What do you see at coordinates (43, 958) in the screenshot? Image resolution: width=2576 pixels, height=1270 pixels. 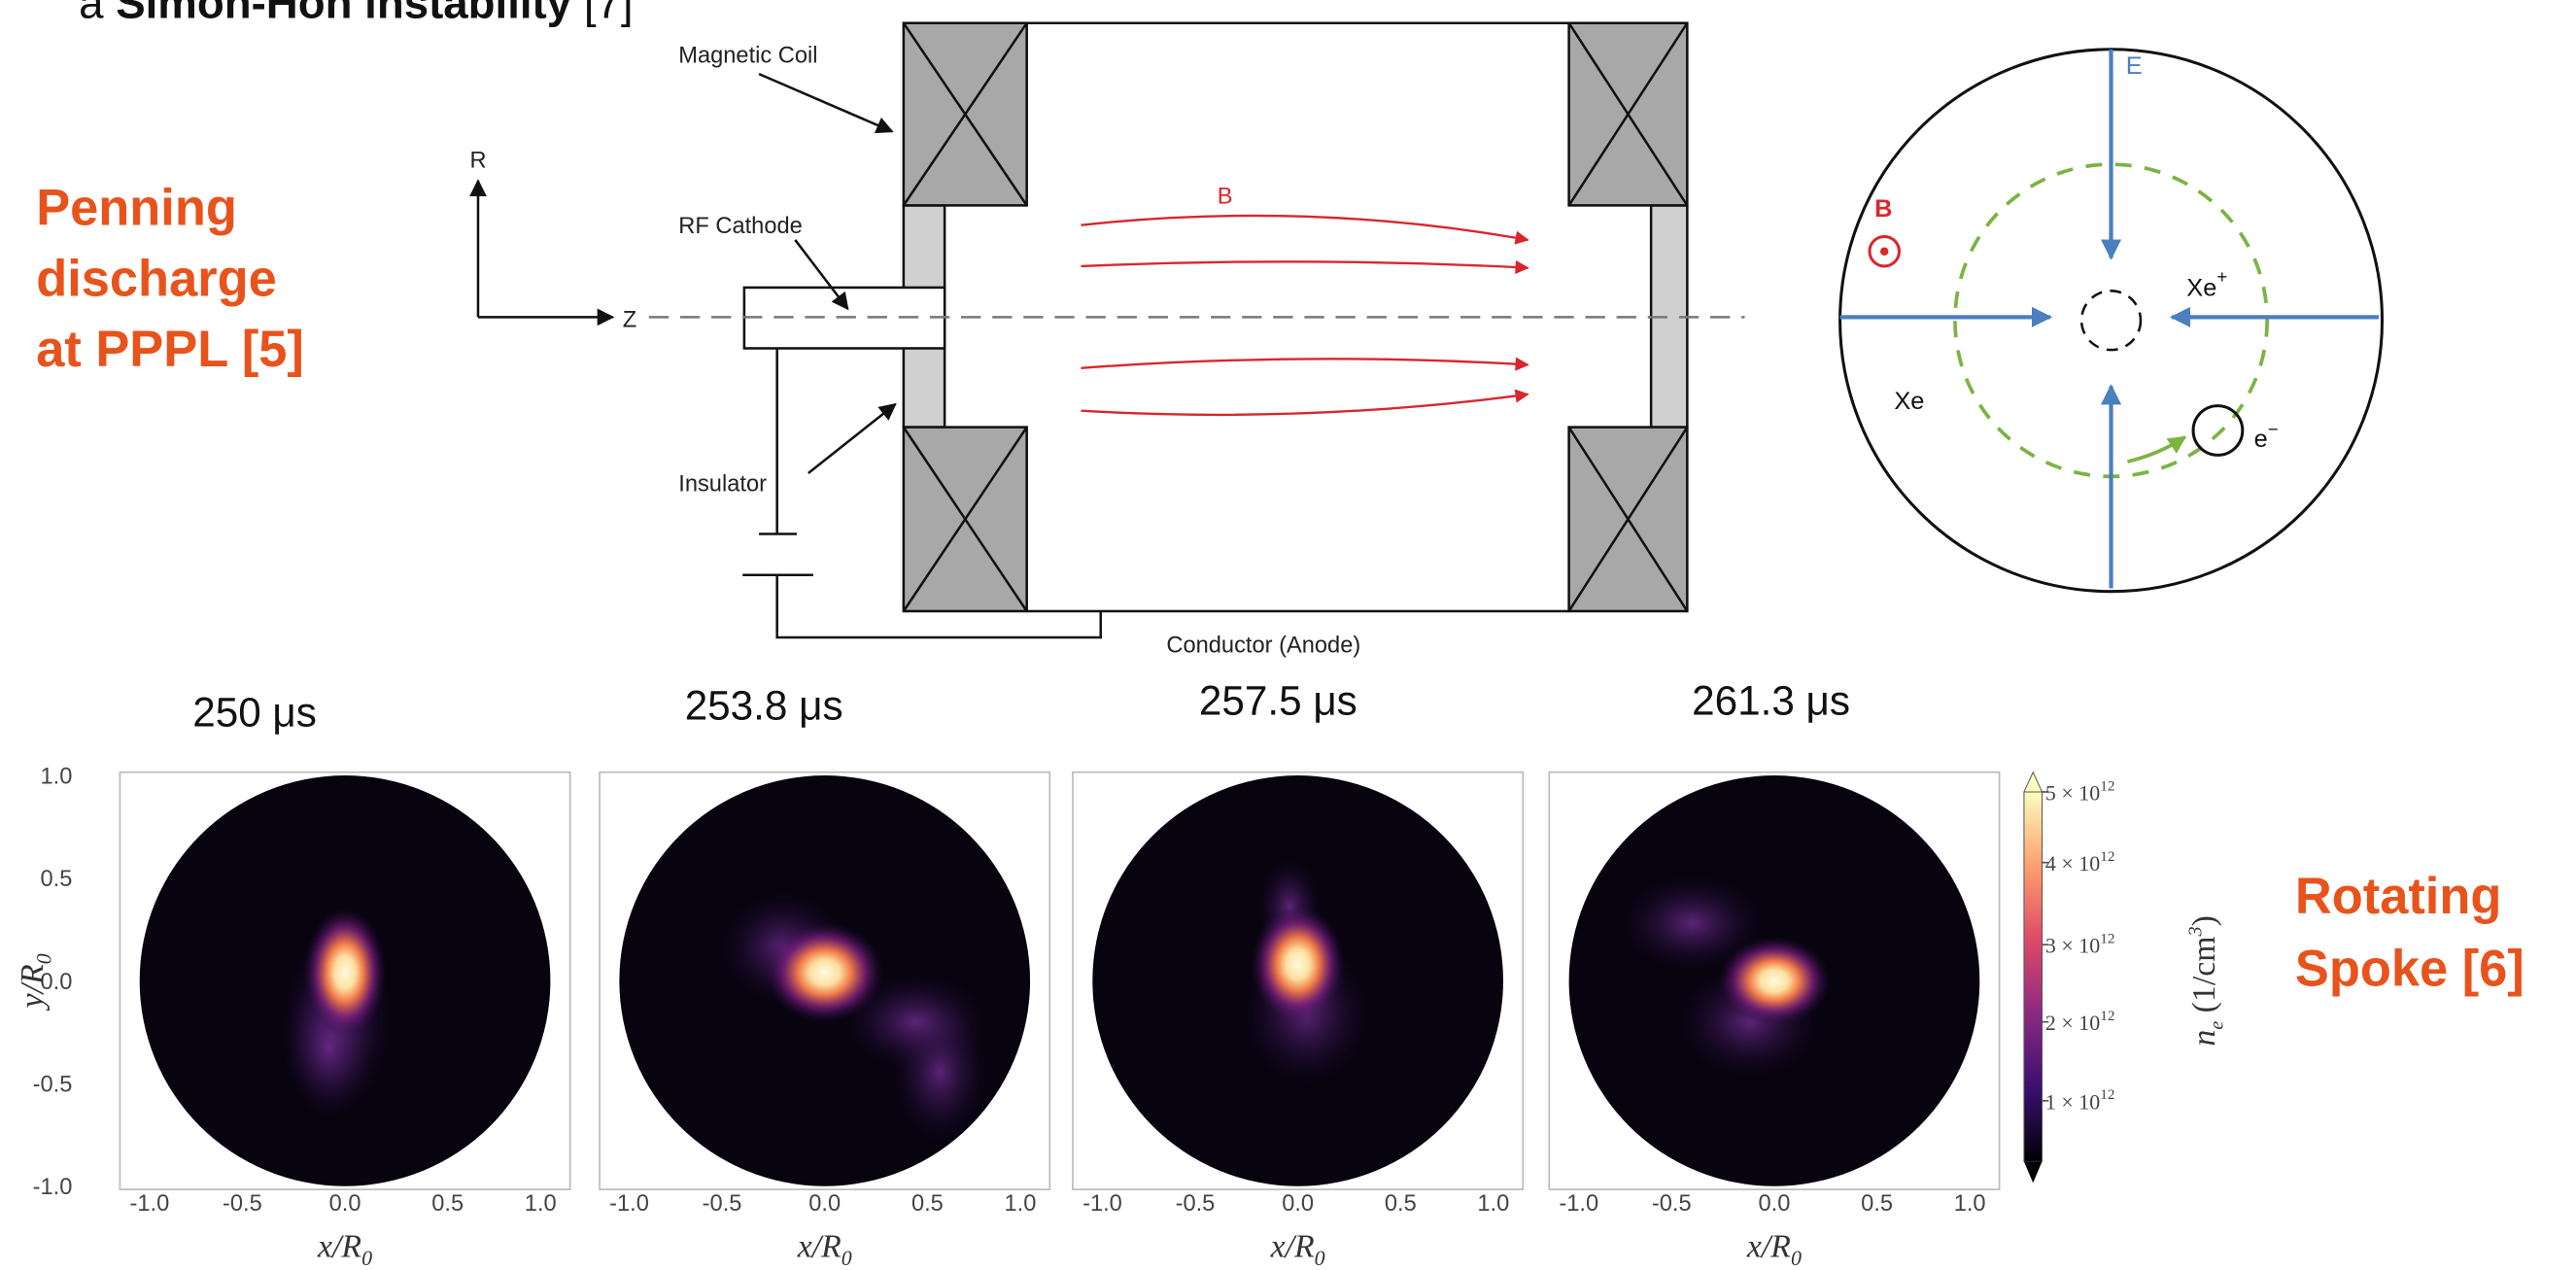 I see `y-label-sub: 0` at bounding box center [43, 958].